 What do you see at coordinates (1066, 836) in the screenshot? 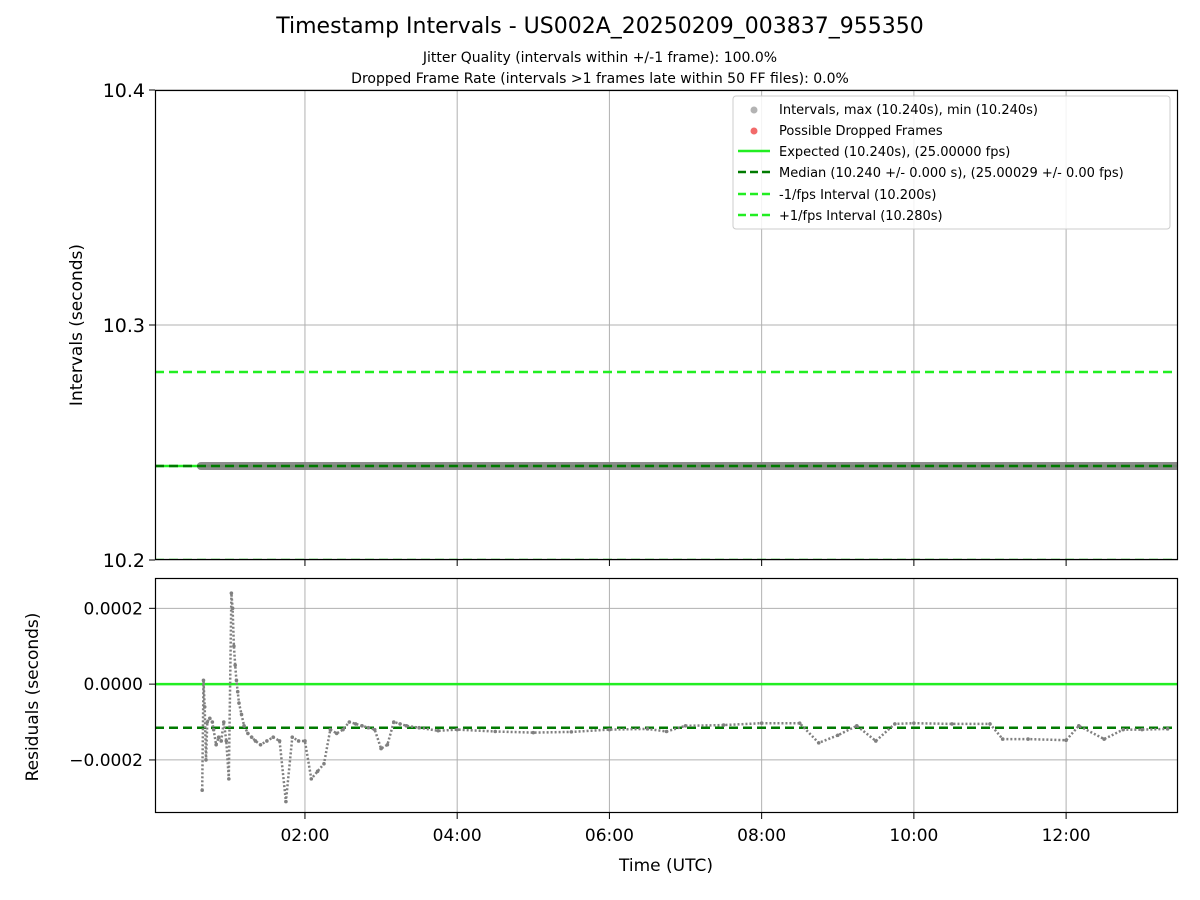
I see `x-tick-label: 12:00` at bounding box center [1066, 836].